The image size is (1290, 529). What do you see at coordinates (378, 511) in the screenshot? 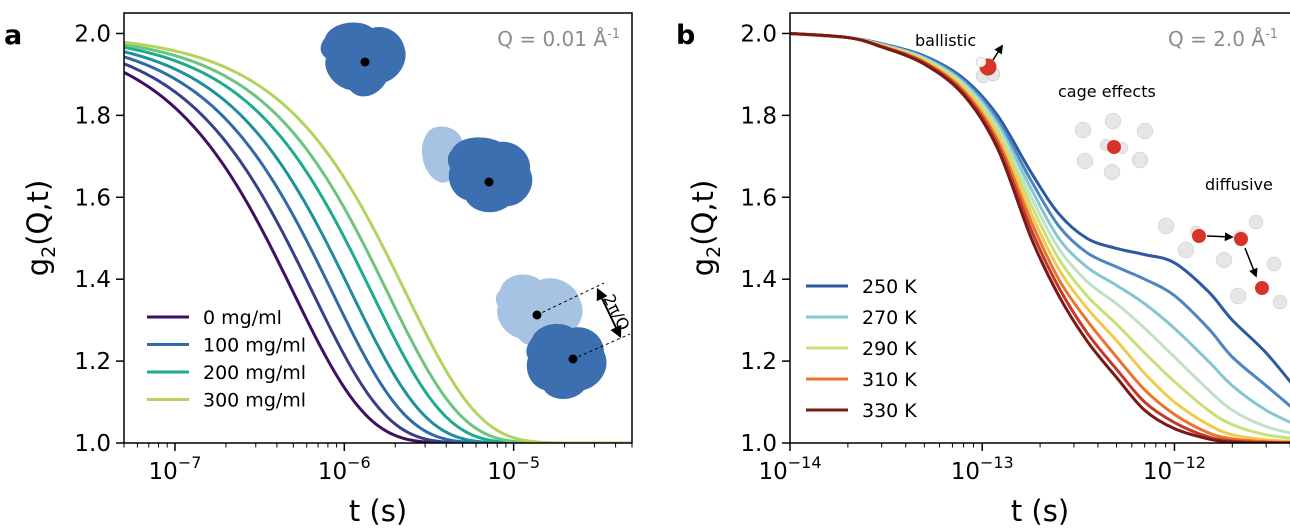
I see `panel-a-x-label: t (s)` at bounding box center [378, 511].